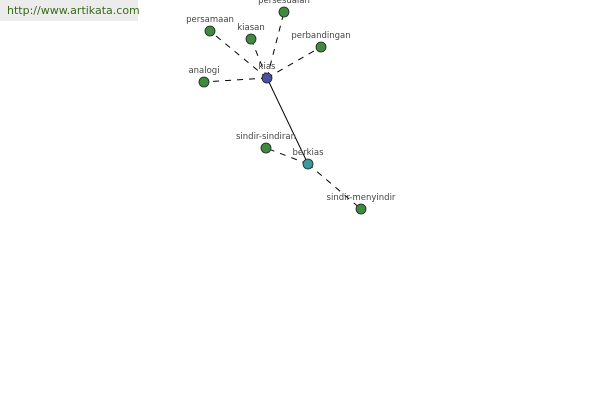  What do you see at coordinates (320, 36) in the screenshot?
I see `node-label-perbandingan: perbandingan` at bounding box center [320, 36].